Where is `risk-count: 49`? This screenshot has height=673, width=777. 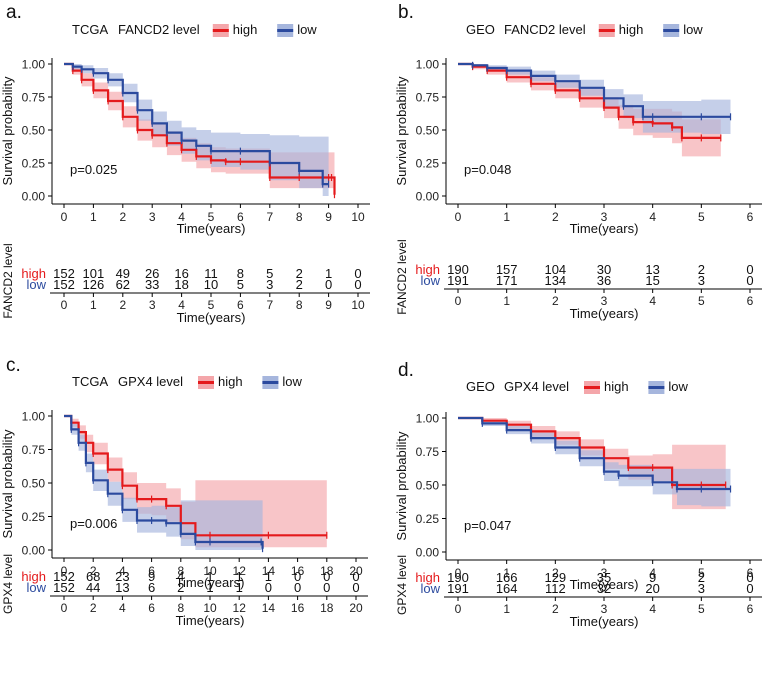
risk-count: 49 is located at coordinates (123, 273).